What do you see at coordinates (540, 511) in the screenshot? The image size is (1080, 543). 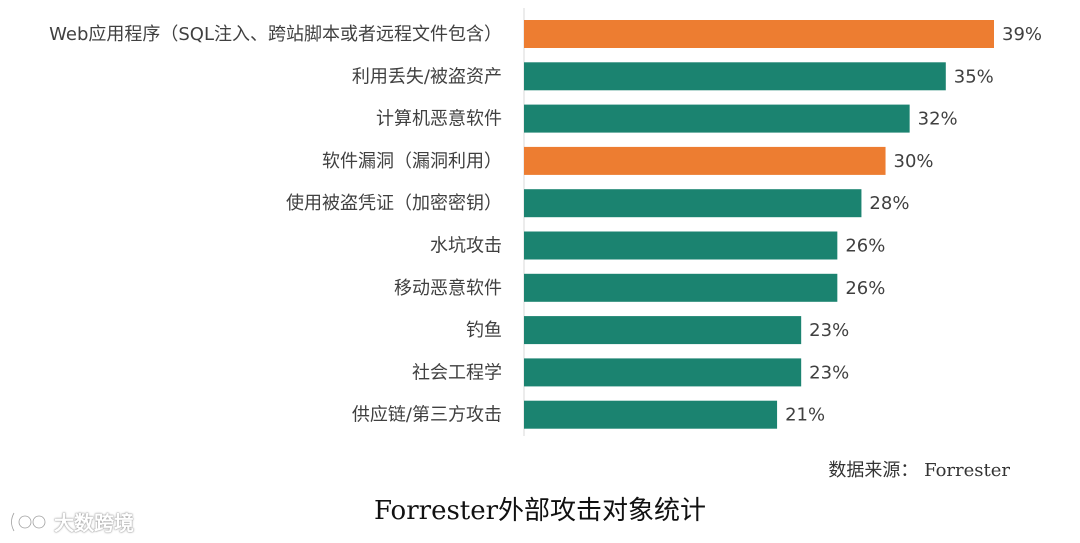 I see `chart-title: Forrester外部攻击对象统计` at bounding box center [540, 511].